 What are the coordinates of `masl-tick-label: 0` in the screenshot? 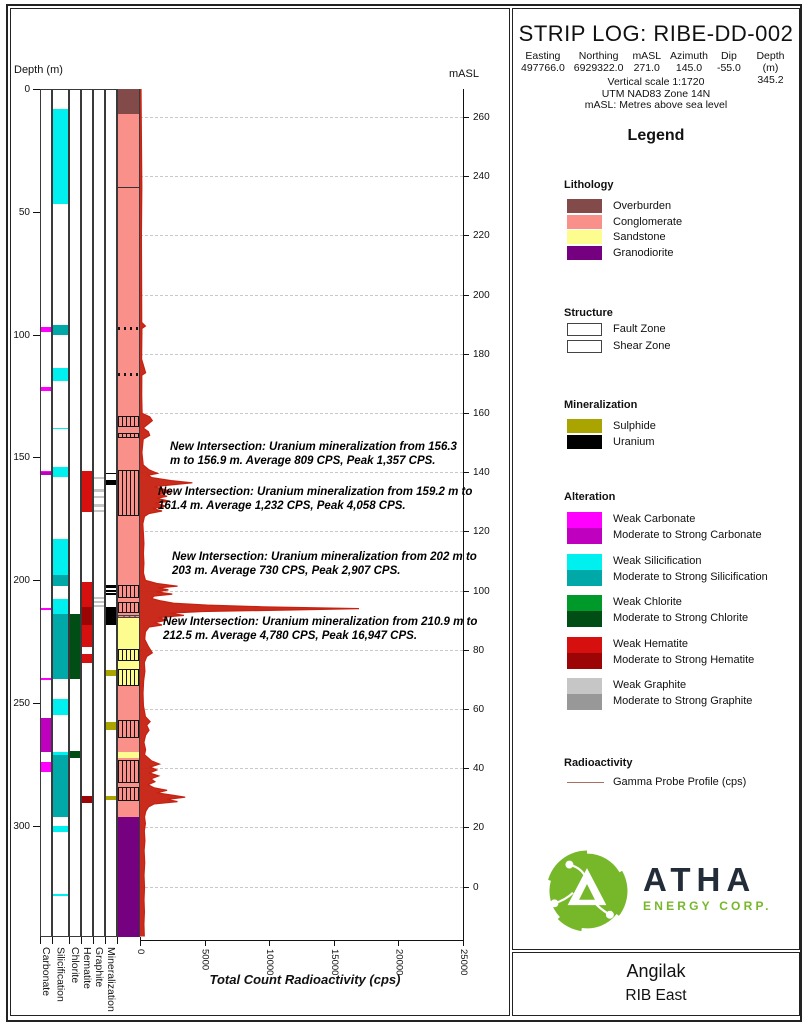 It's located at (476, 887).